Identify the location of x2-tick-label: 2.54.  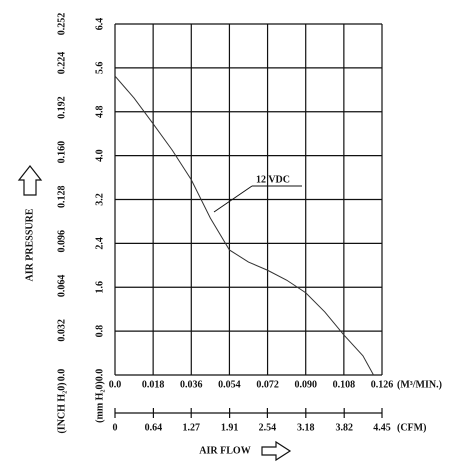
(268, 427).